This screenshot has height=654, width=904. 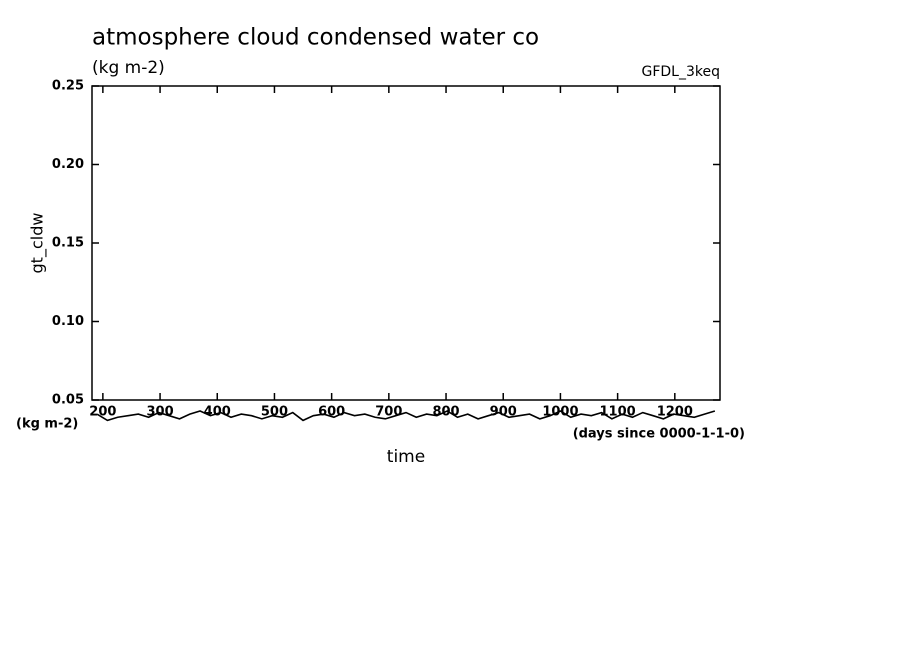 What do you see at coordinates (315, 38) in the screenshot?
I see `chart-title: atmosphere cloud condensed water co` at bounding box center [315, 38].